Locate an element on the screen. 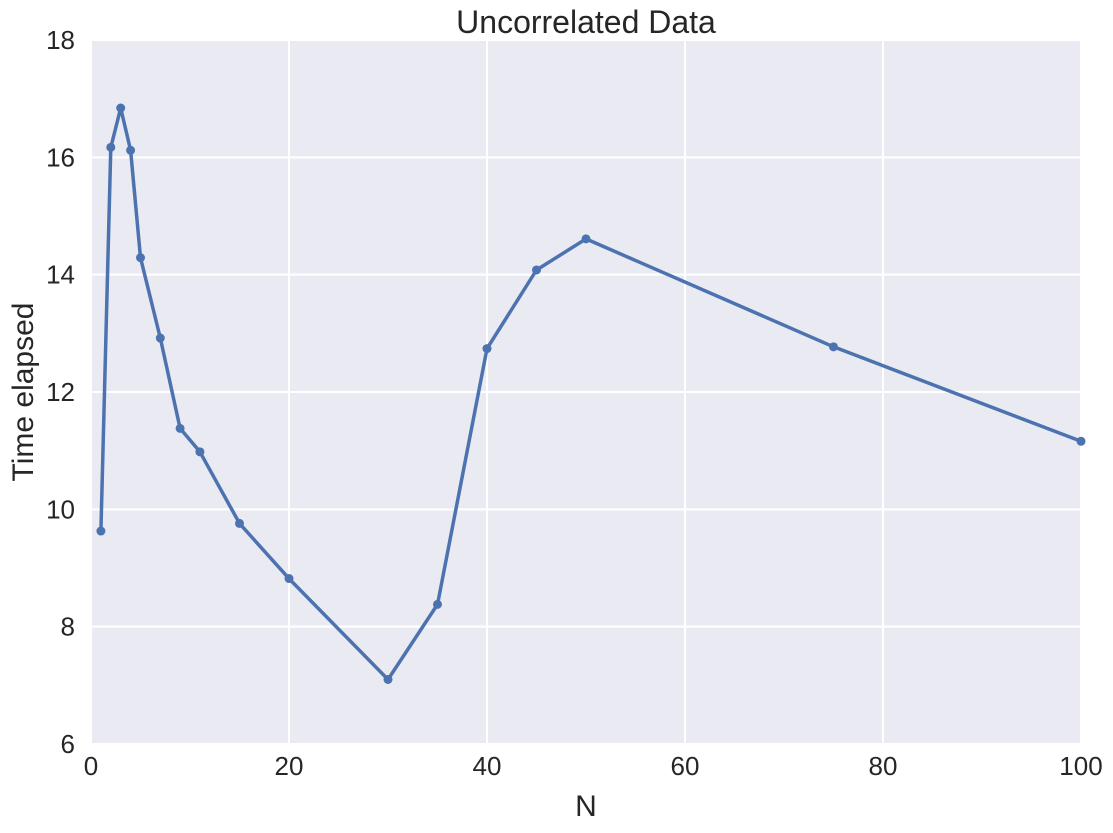  chart-title: Uncorrelated Data is located at coordinates (586, 22).